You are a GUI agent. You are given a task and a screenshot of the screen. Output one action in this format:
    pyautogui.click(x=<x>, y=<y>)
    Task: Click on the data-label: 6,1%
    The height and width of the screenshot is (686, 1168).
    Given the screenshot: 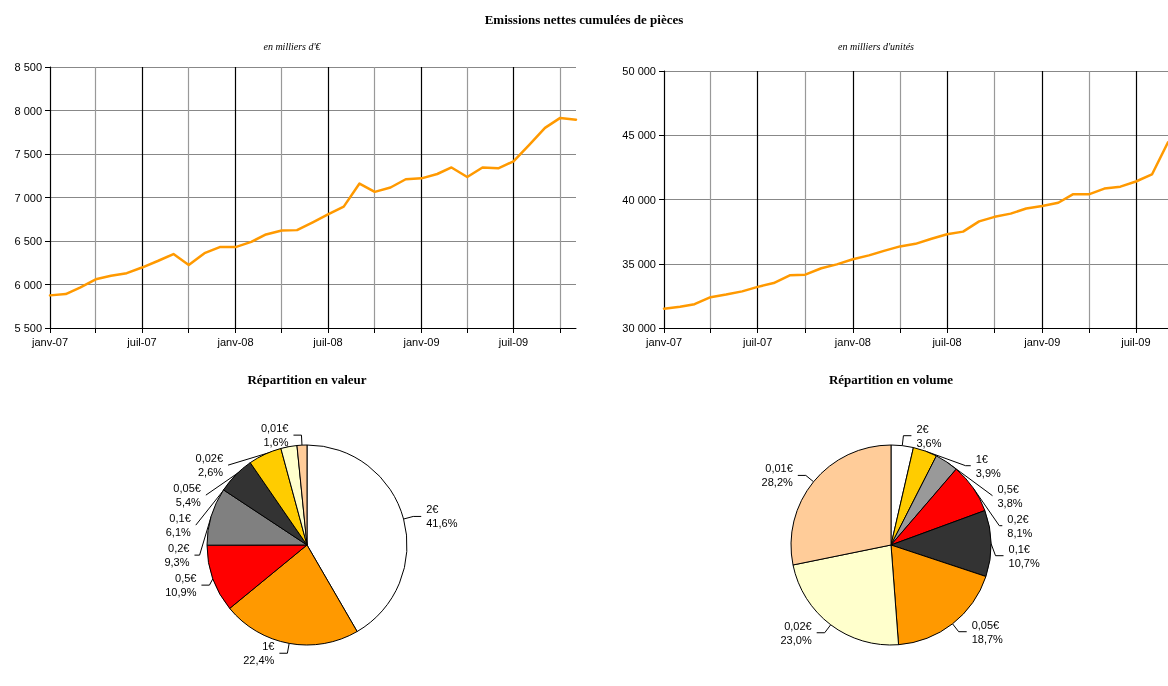 What is the action you would take?
    pyautogui.click(x=178, y=532)
    